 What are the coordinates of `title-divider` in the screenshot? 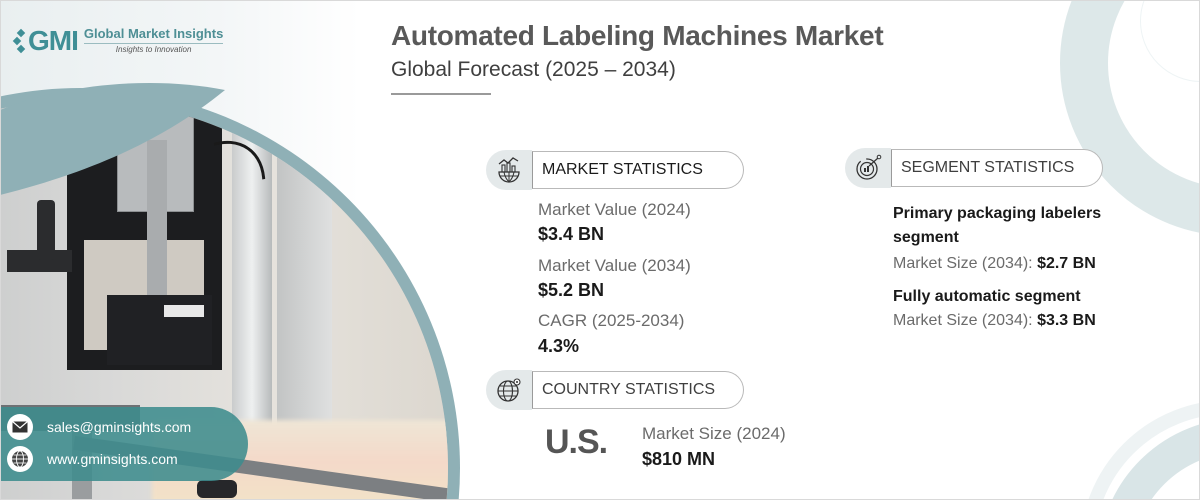 It's located at (441, 94).